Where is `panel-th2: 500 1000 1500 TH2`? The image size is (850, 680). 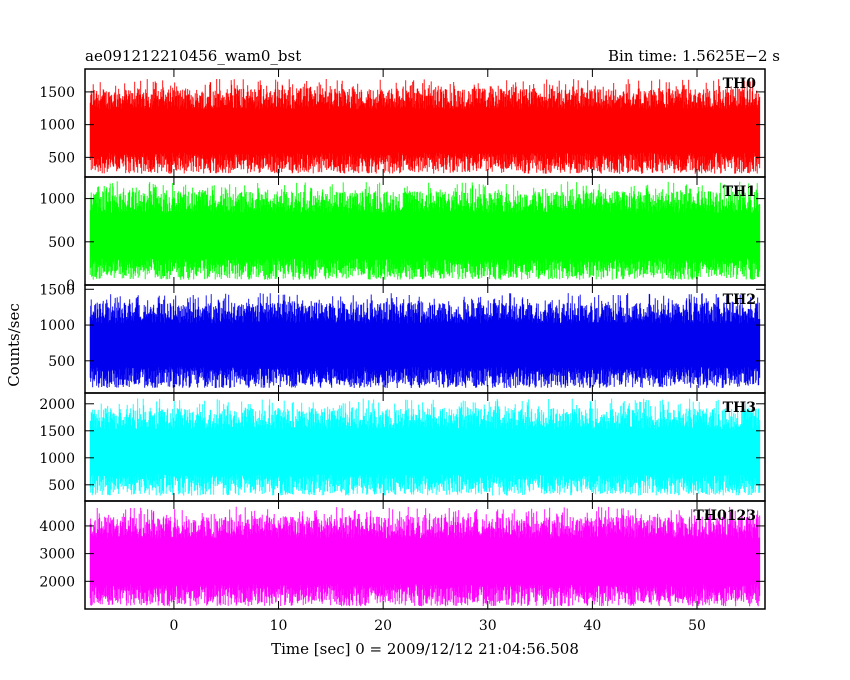
panel-th2: 500 1000 1500 TH2 is located at coordinates (402, 338).